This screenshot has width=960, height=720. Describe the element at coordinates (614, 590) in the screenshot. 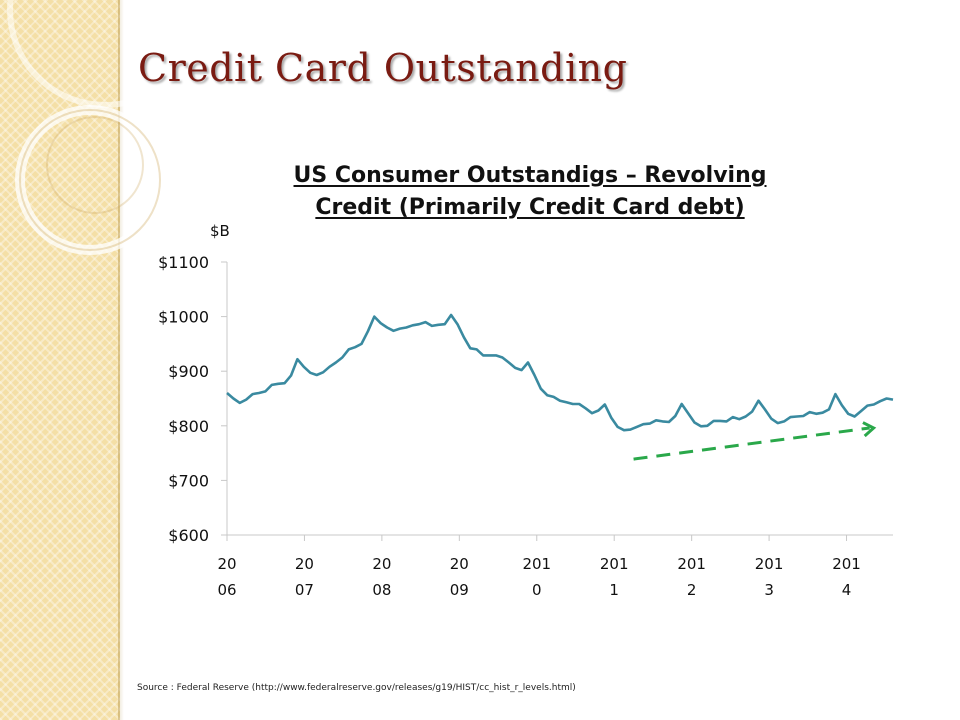

I see `x-tick-label: 1` at that location.